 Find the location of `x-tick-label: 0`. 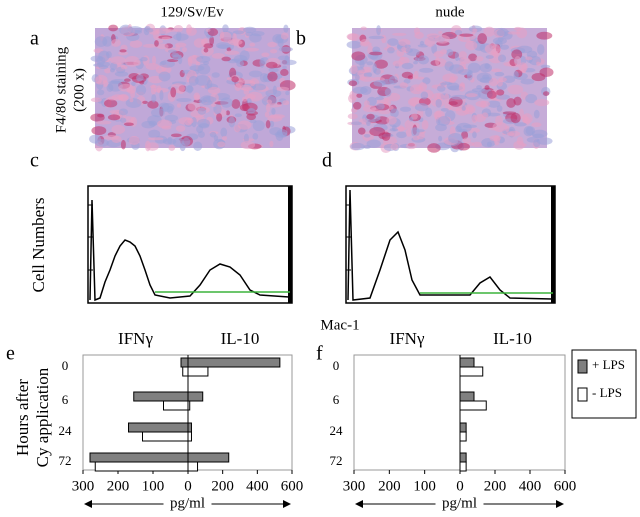

x-tick-label: 0 is located at coordinates (460, 486).